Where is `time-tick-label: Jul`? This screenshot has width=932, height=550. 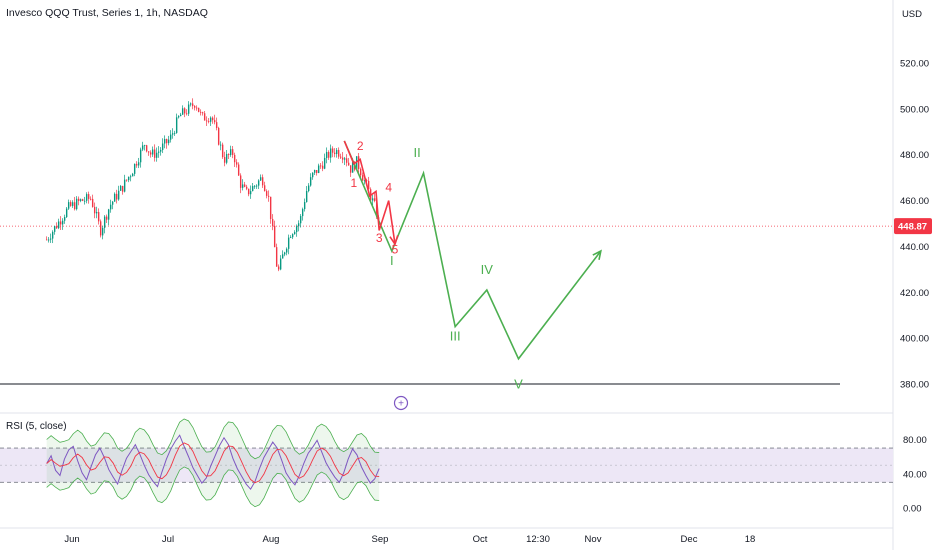 time-tick-label: Jul is located at coordinates (168, 539).